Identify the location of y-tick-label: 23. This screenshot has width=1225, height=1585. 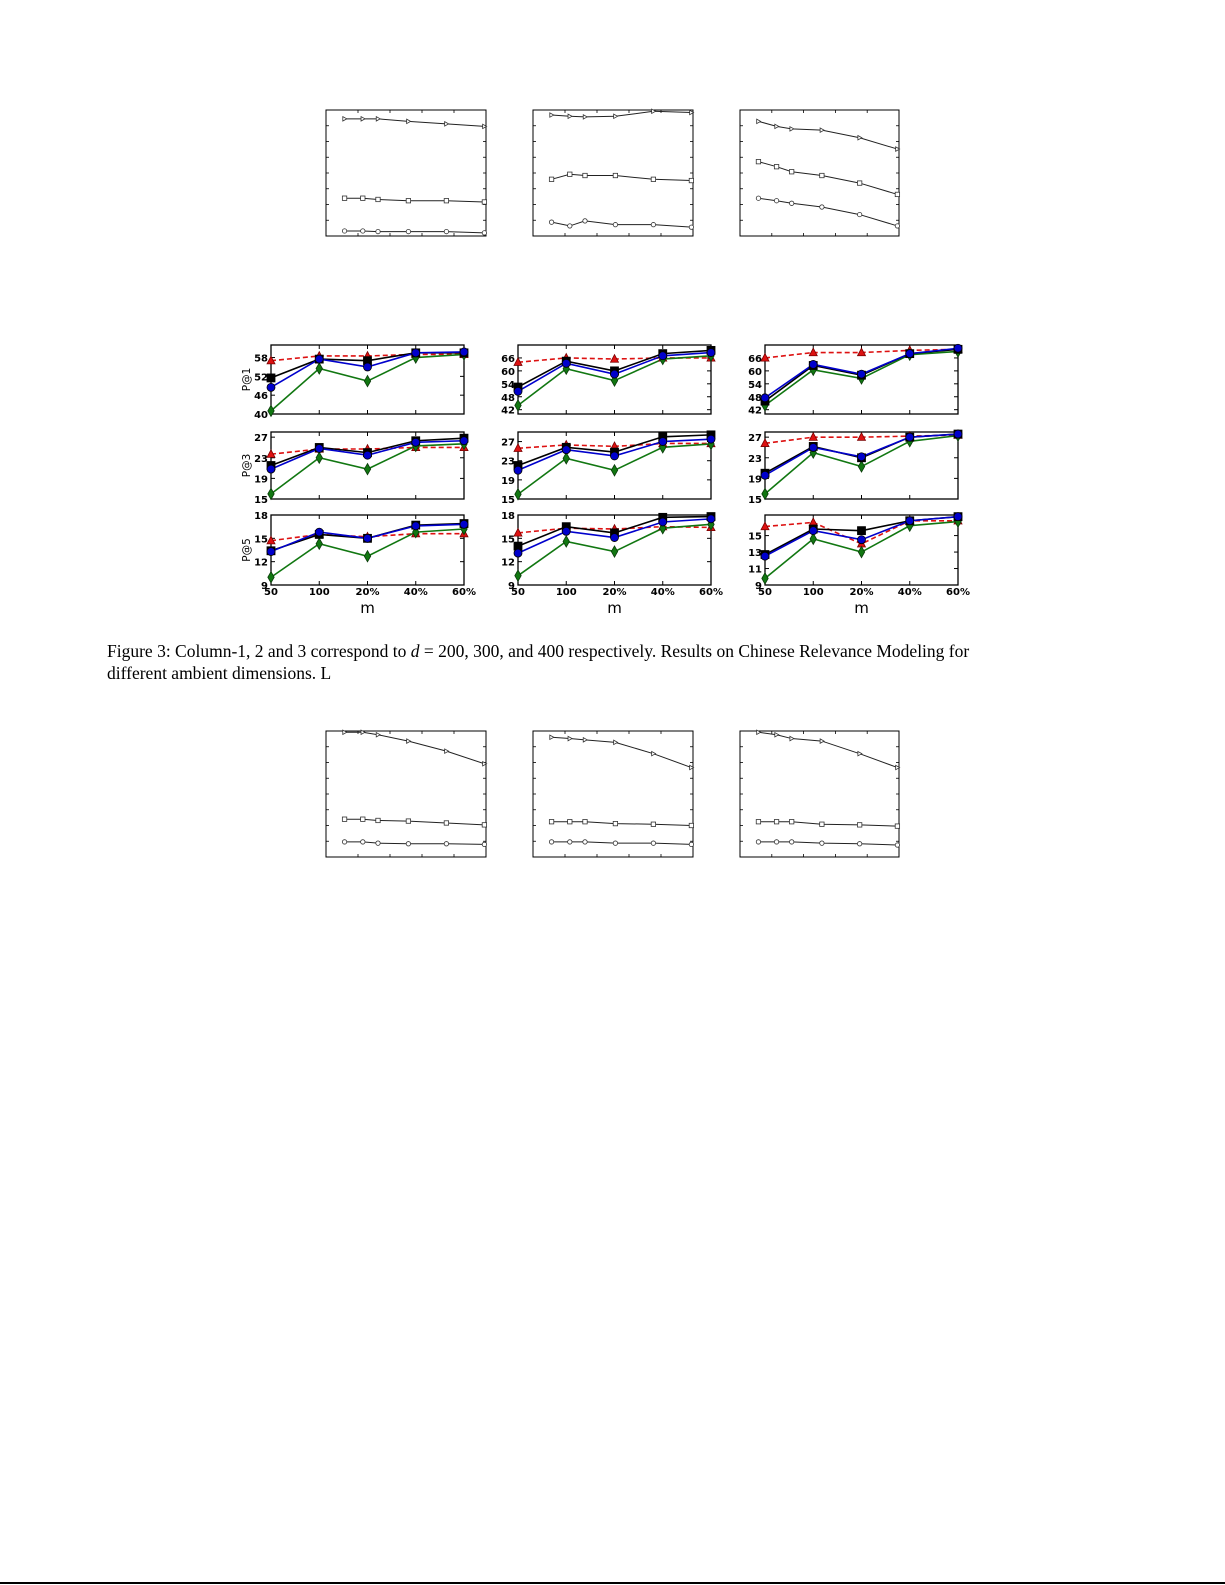
(261, 459).